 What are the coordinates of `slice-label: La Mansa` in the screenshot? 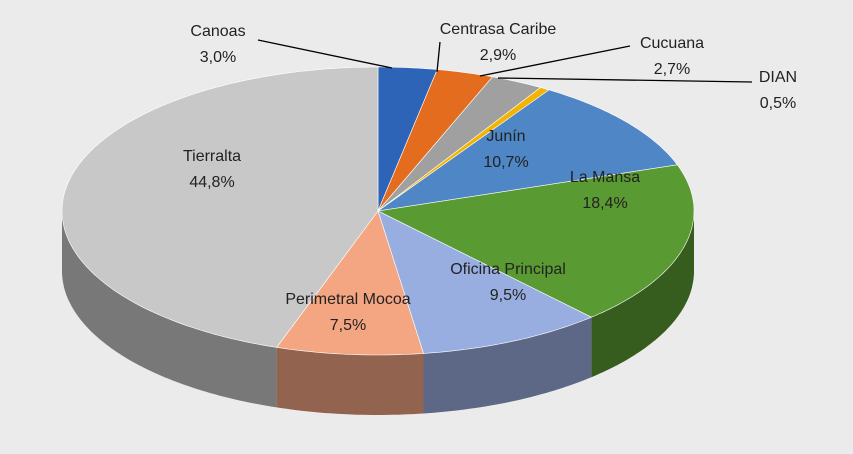 It's located at (605, 177).